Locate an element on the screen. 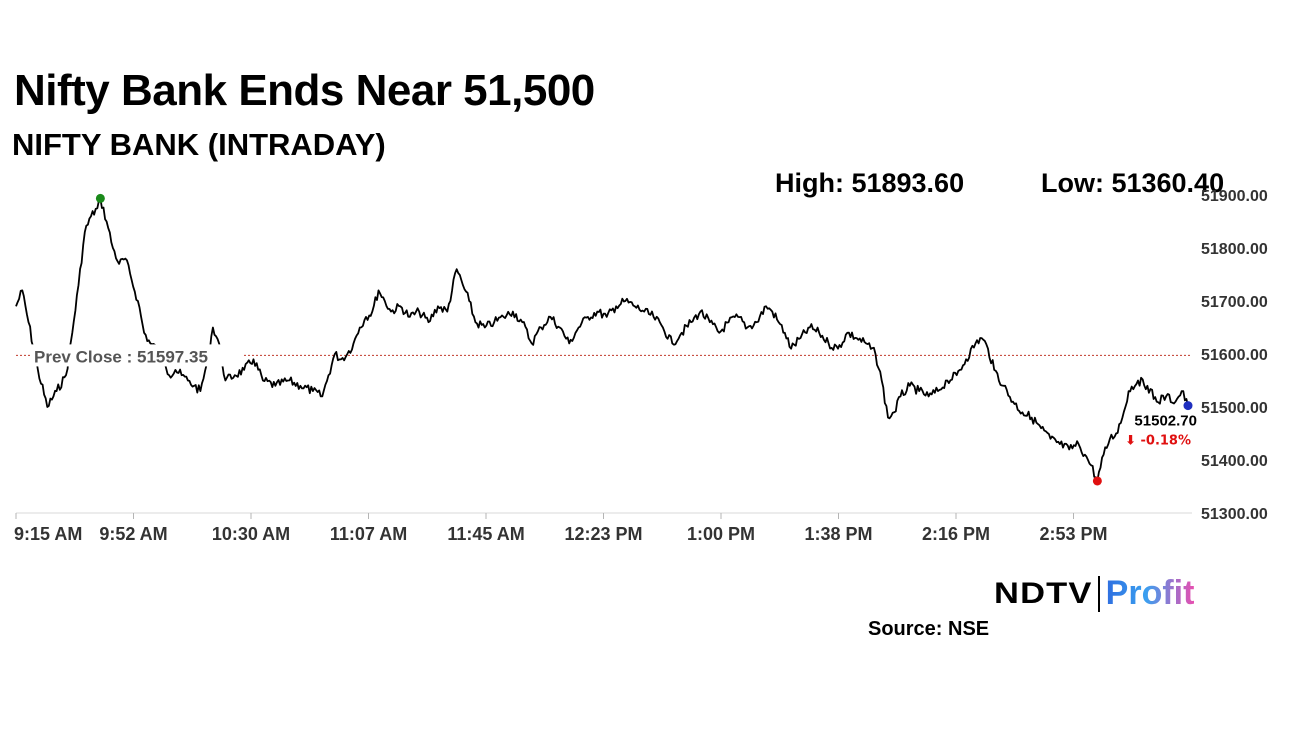  profit-logo-text: Profit is located at coordinates (1150, 593).